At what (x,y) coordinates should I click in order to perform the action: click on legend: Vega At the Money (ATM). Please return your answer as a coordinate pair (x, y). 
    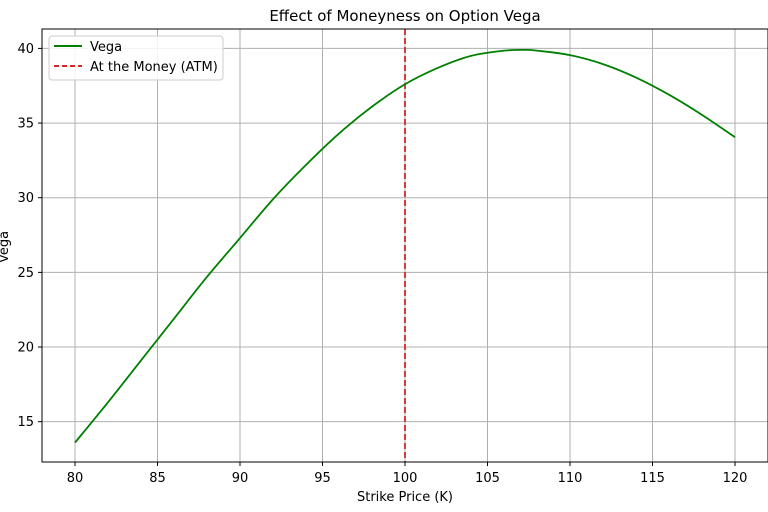
    Looking at the image, I should click on (136, 58).